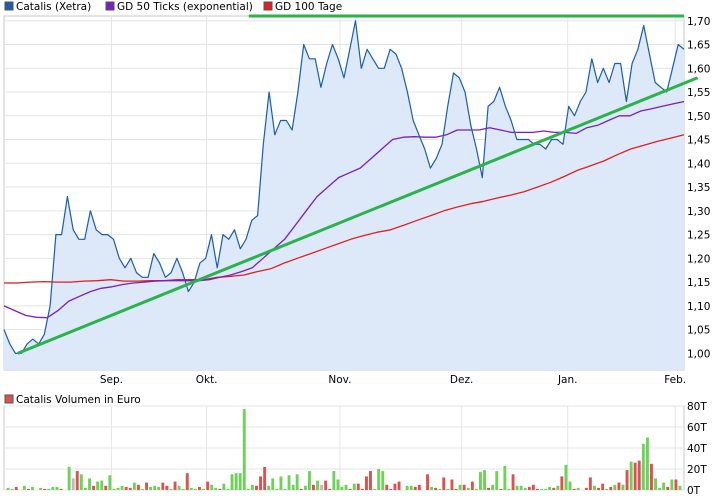  What do you see at coordinates (185, 7) in the screenshot?
I see `legend-label-gd50: GD 50 Ticks (exponential)` at bounding box center [185, 7].